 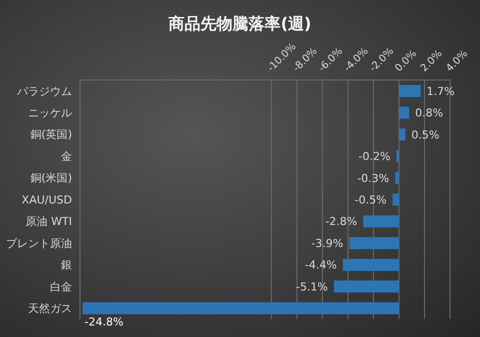 I want to click on data-label: 1.7%, so click(x=440, y=91).